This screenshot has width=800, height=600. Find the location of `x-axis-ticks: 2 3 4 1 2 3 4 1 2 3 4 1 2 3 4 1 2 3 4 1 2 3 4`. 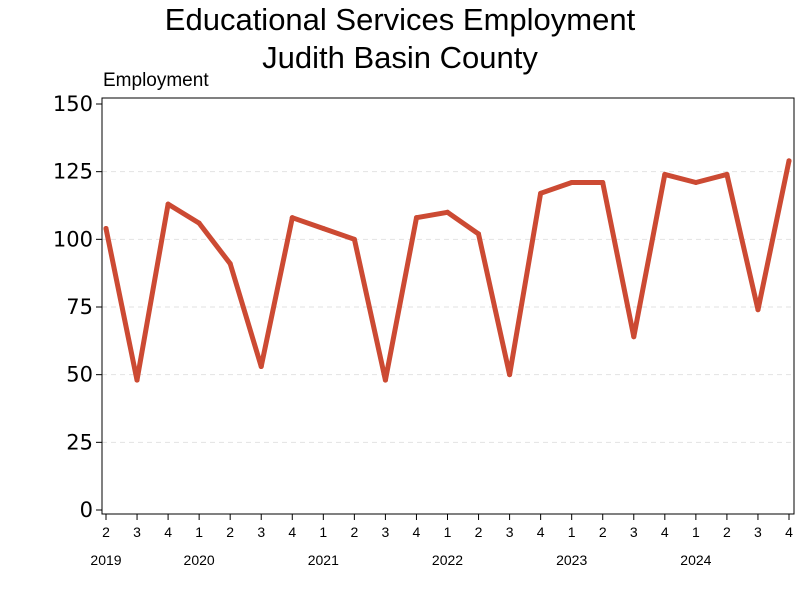

x-axis-ticks: 2 3 4 1 2 3 4 1 2 3 4 1 2 3 4 1 2 3 4 1 2 3 4 is located at coordinates (447, 527).